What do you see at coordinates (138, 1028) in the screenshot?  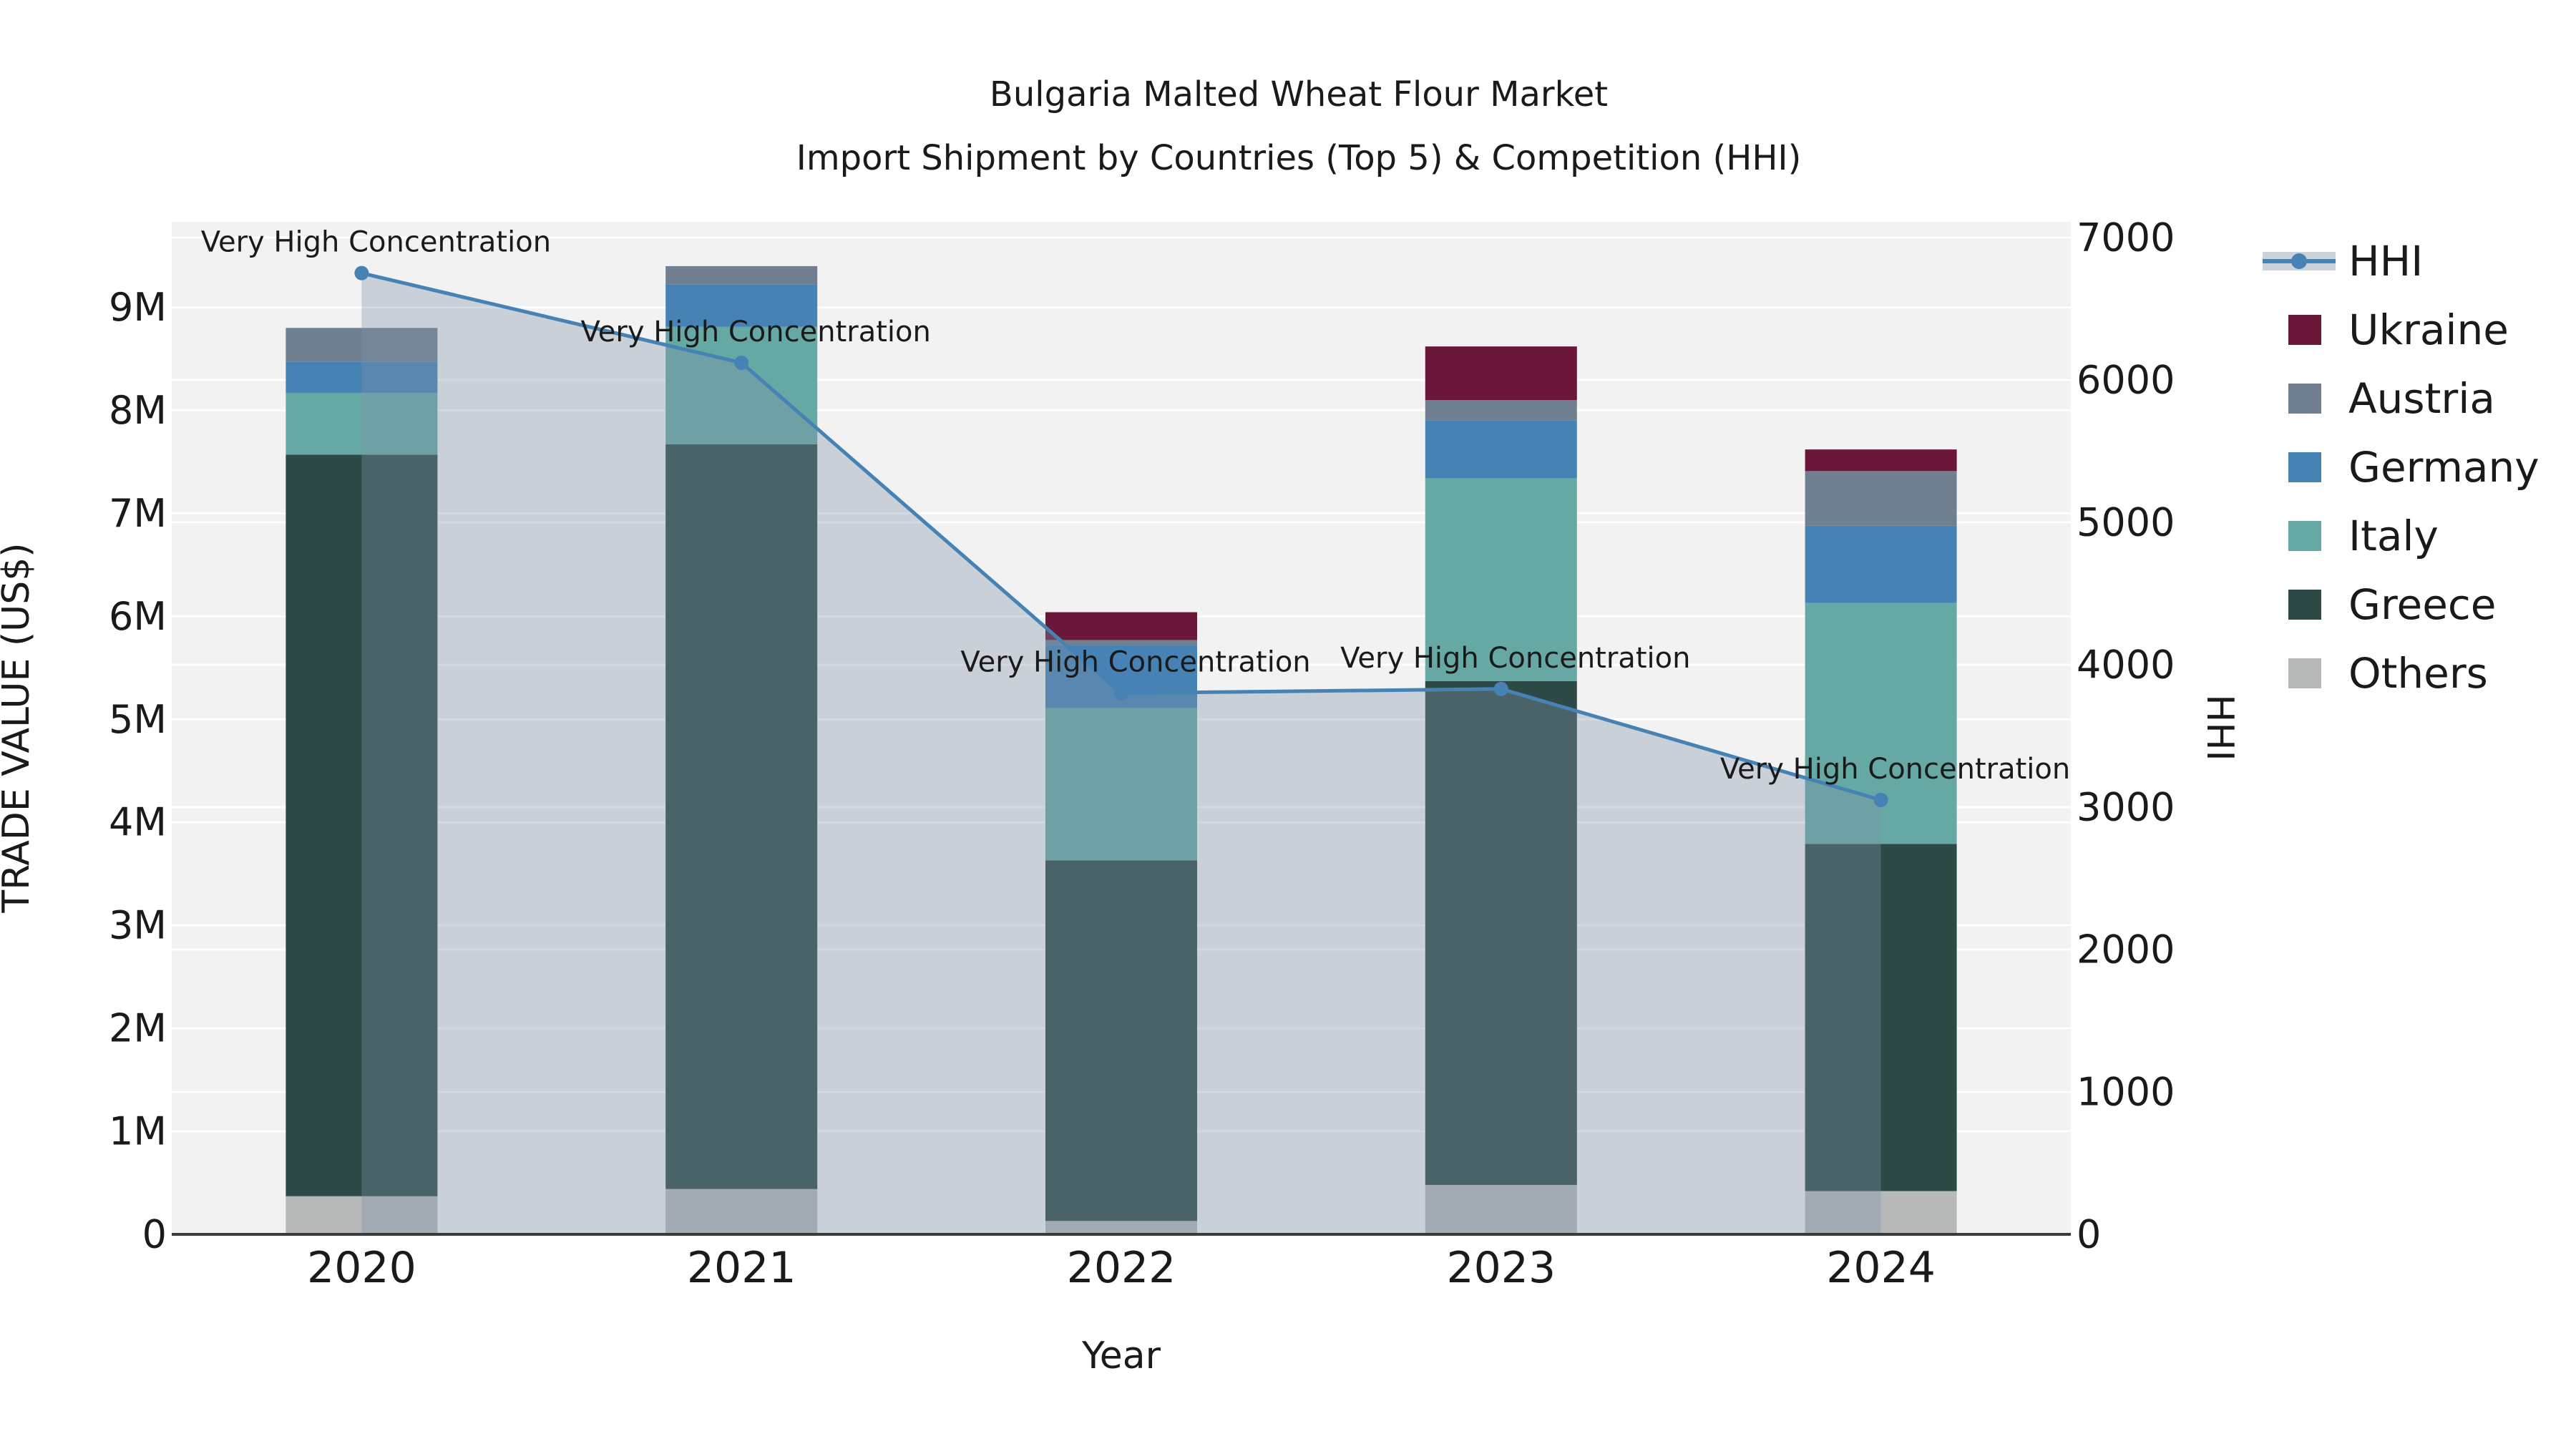 I see `y-tick-label: 2M` at bounding box center [138, 1028].